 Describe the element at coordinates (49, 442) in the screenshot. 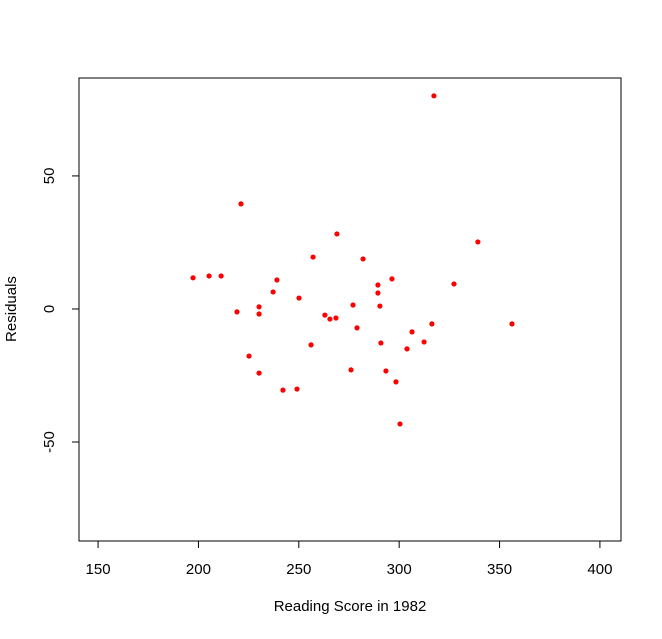

I see `y-tick-label: -50` at that location.